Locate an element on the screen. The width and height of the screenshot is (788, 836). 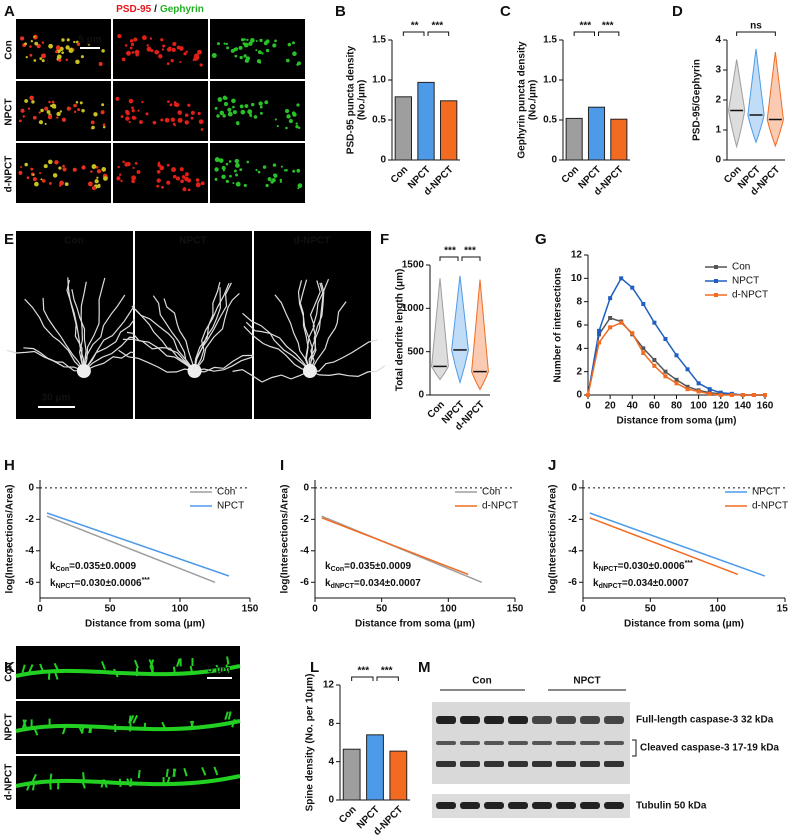
series-line is located at coordinates (131, 549).